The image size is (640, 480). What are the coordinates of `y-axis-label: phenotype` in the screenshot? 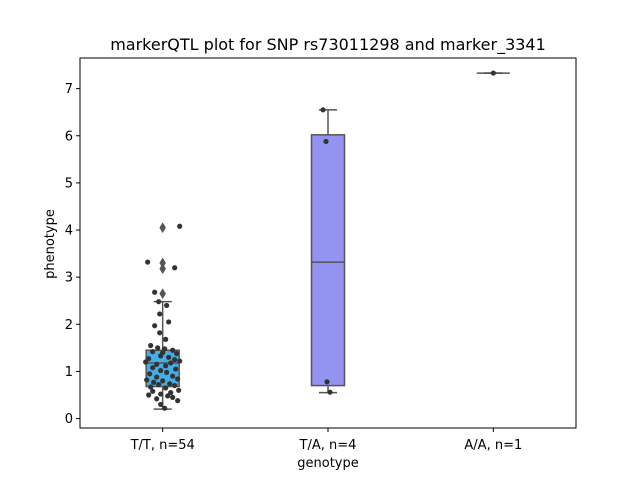 It's located at (50, 244).